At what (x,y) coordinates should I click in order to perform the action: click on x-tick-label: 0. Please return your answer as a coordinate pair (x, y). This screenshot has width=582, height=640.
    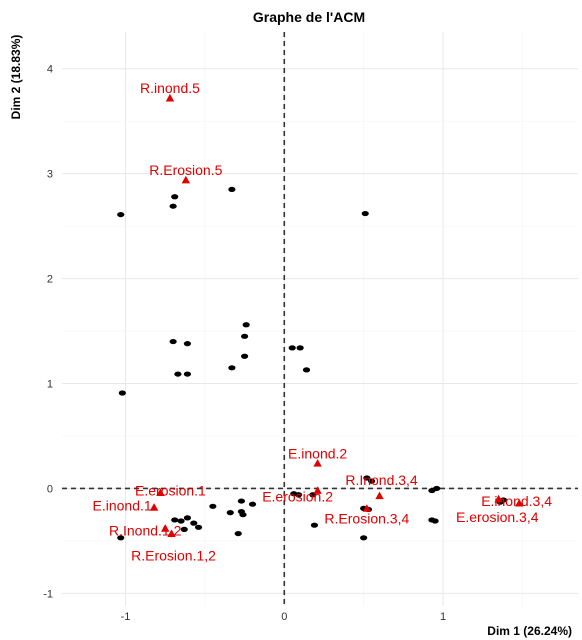
    Looking at the image, I should click on (284, 617).